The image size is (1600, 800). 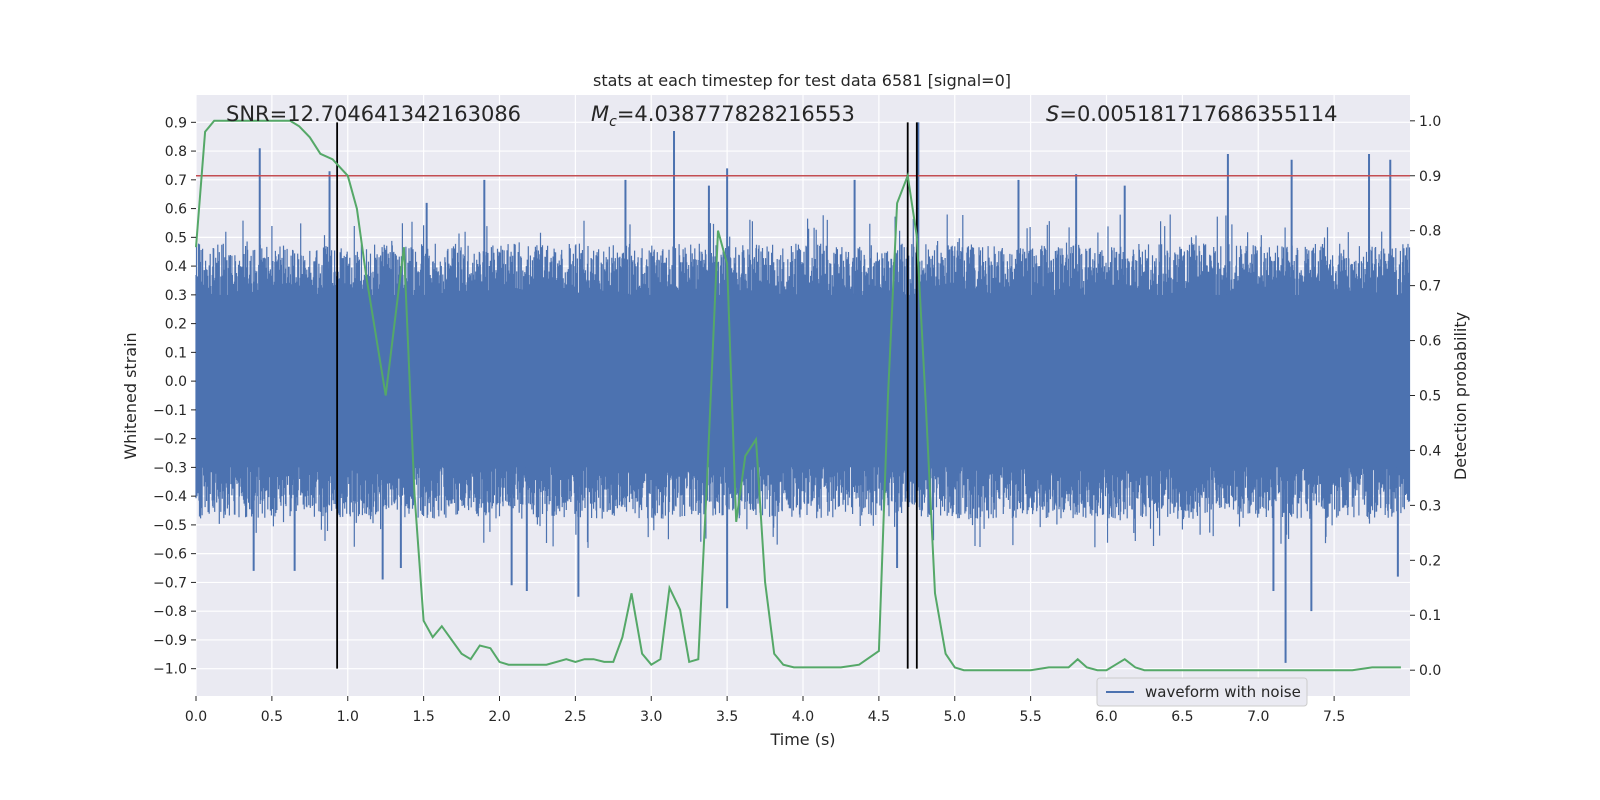 I want to click on y-axis-left-label: Whitened strain, so click(x=130, y=395).